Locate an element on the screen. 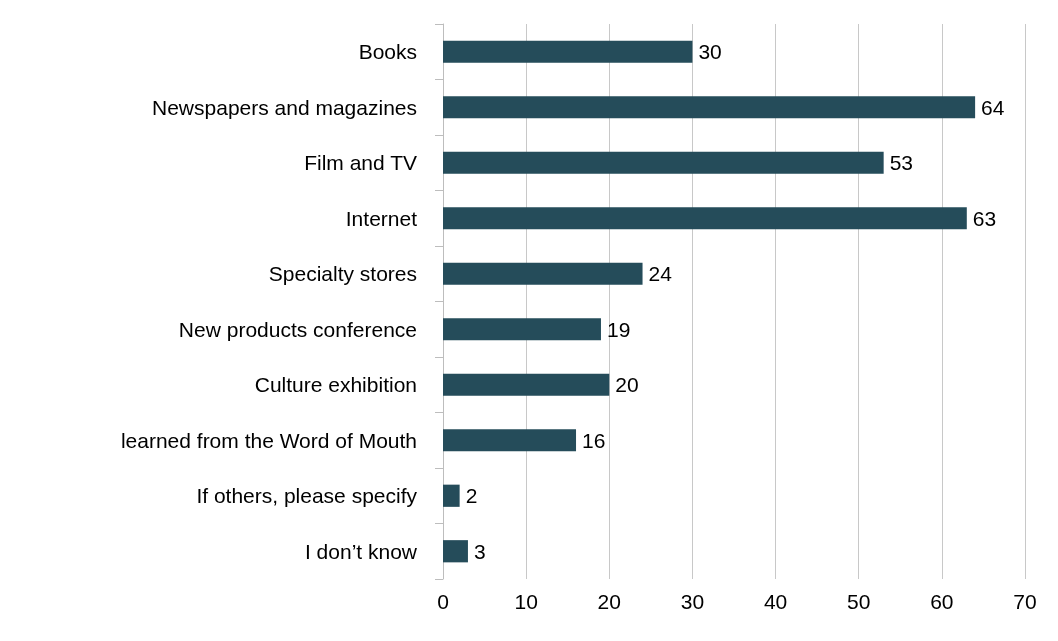  x-tick-label: 30 is located at coordinates (692, 601).